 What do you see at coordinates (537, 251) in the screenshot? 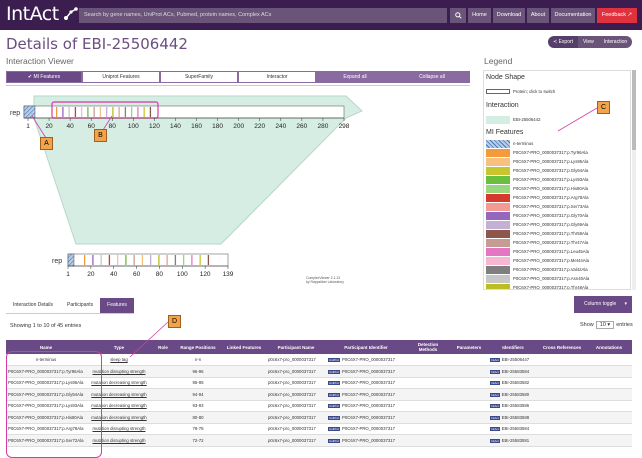
I see `legend-feature-item: P0C6X7-PRO_0000037317:p.Leu45Ala` at bounding box center [537, 251].